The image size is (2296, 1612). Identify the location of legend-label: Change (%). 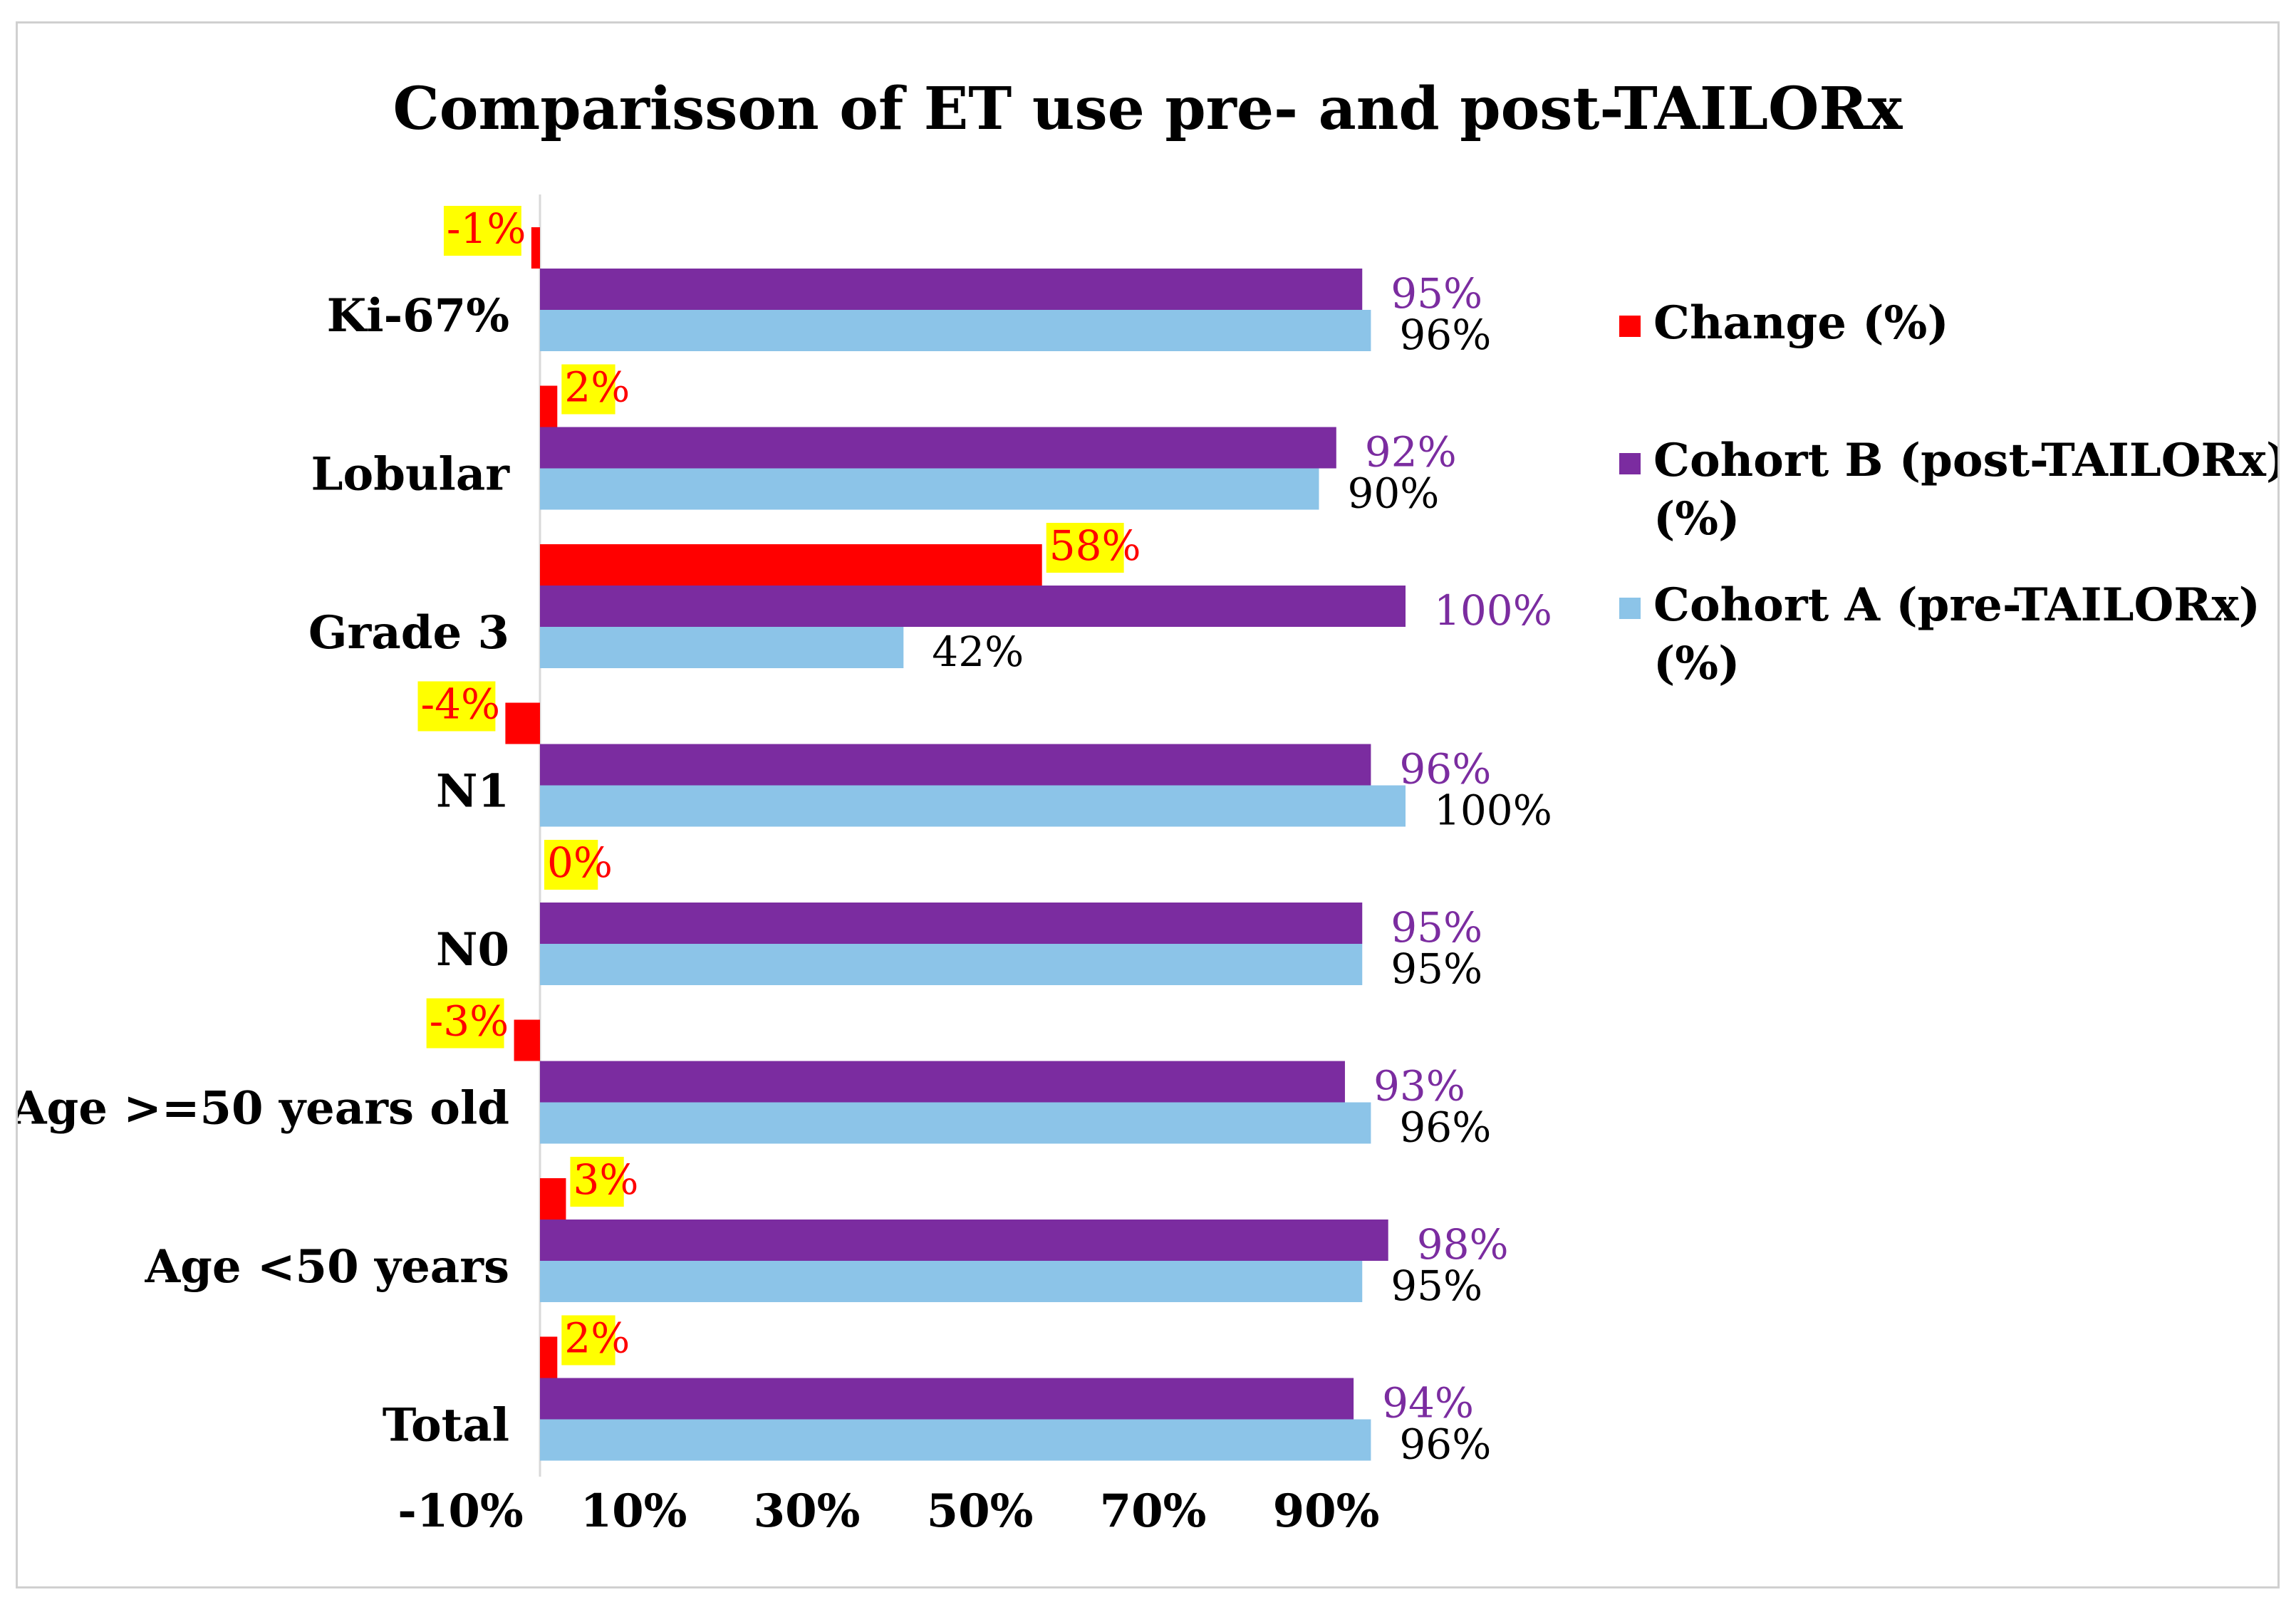
(1801, 323).